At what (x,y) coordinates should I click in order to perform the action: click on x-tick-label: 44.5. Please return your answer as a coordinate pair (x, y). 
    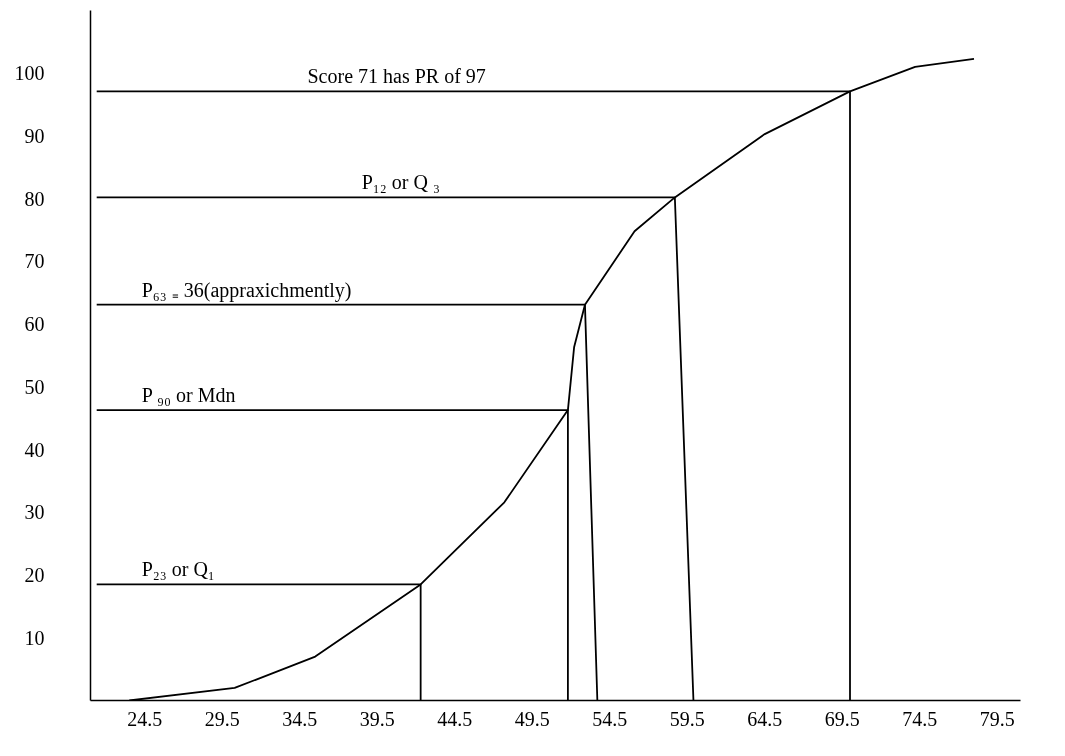
    Looking at the image, I should click on (455, 718).